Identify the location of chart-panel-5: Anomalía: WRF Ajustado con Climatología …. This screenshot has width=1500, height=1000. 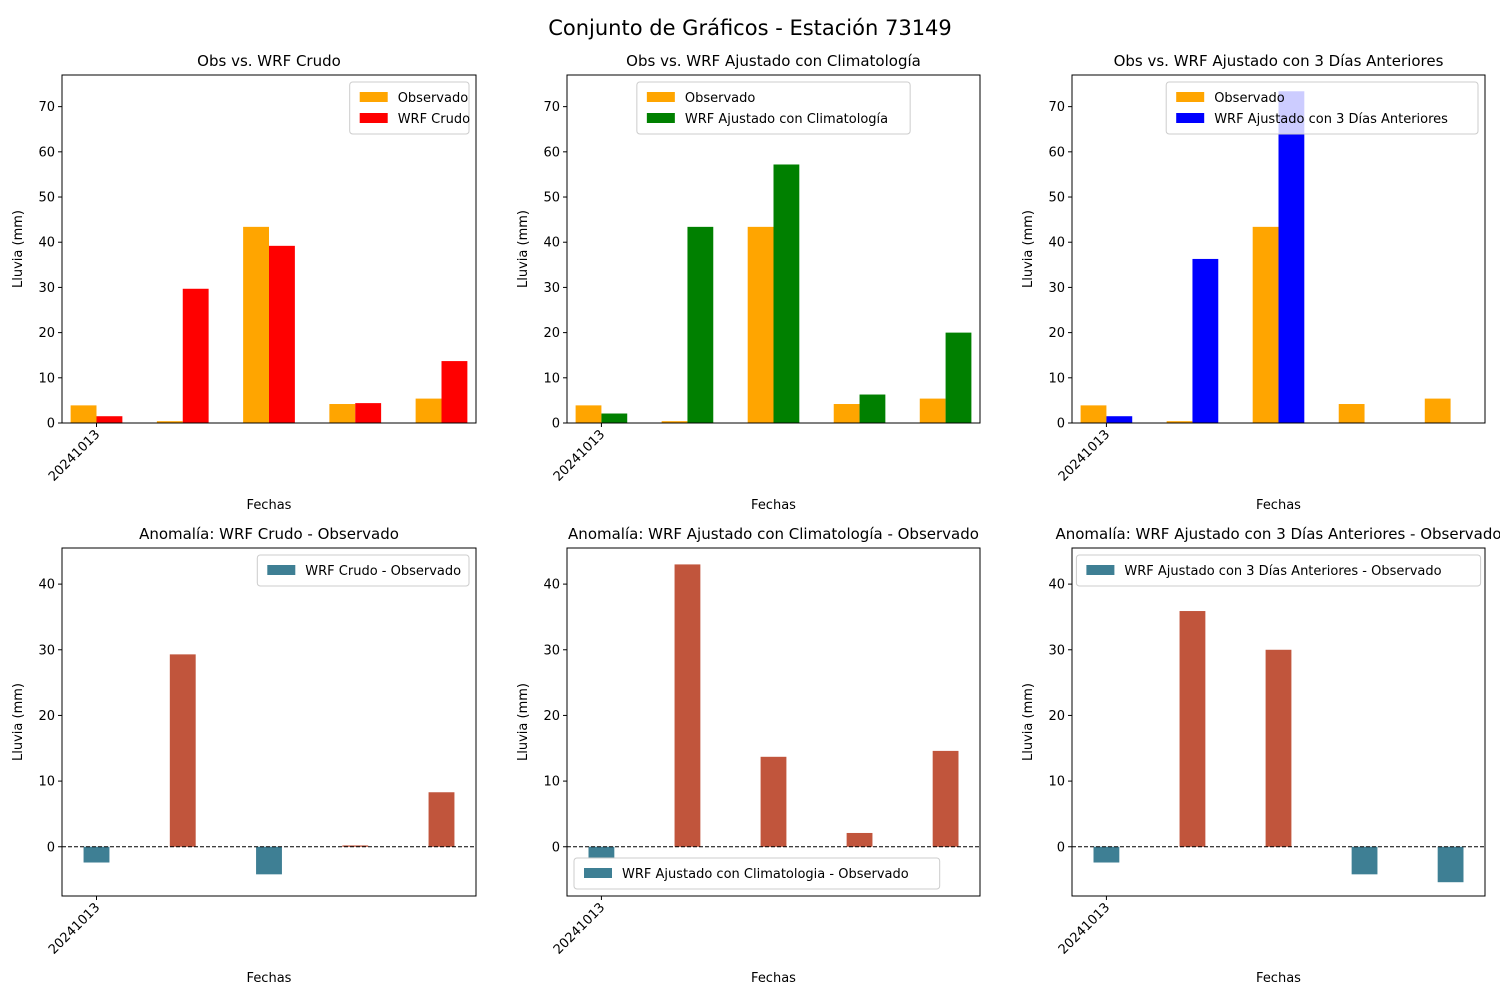
(748, 755).